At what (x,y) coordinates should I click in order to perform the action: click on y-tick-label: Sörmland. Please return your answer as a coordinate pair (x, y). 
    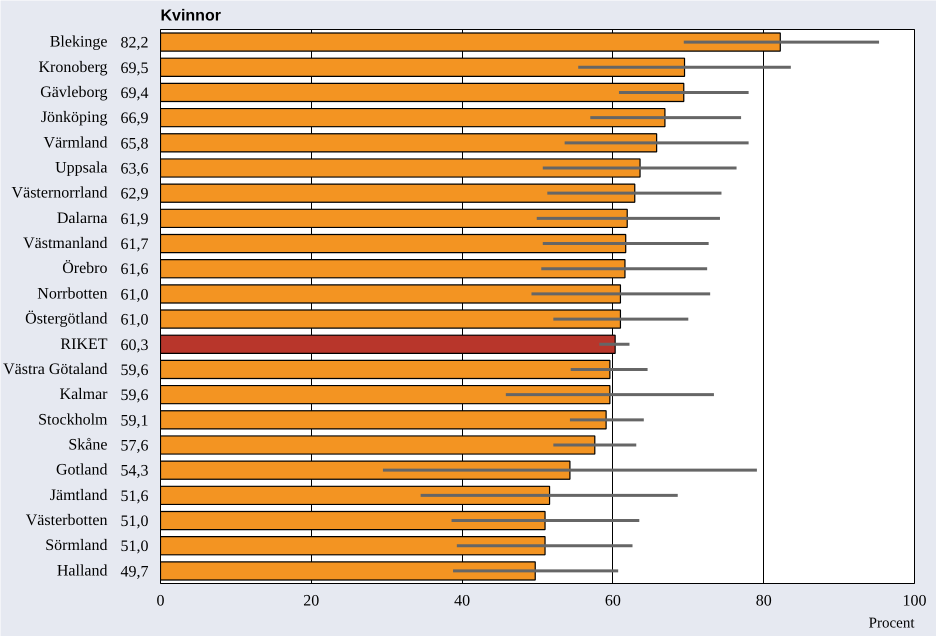
    Looking at the image, I should click on (76, 545).